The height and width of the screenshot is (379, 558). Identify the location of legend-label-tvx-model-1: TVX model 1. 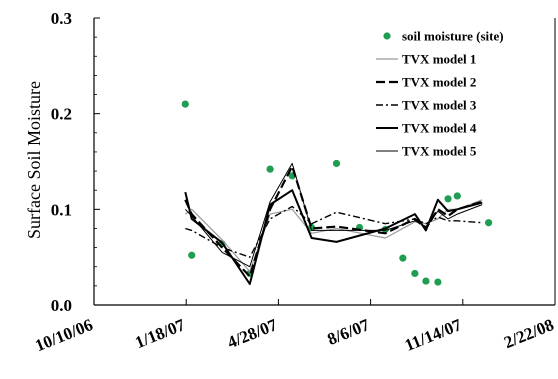
(439, 59).